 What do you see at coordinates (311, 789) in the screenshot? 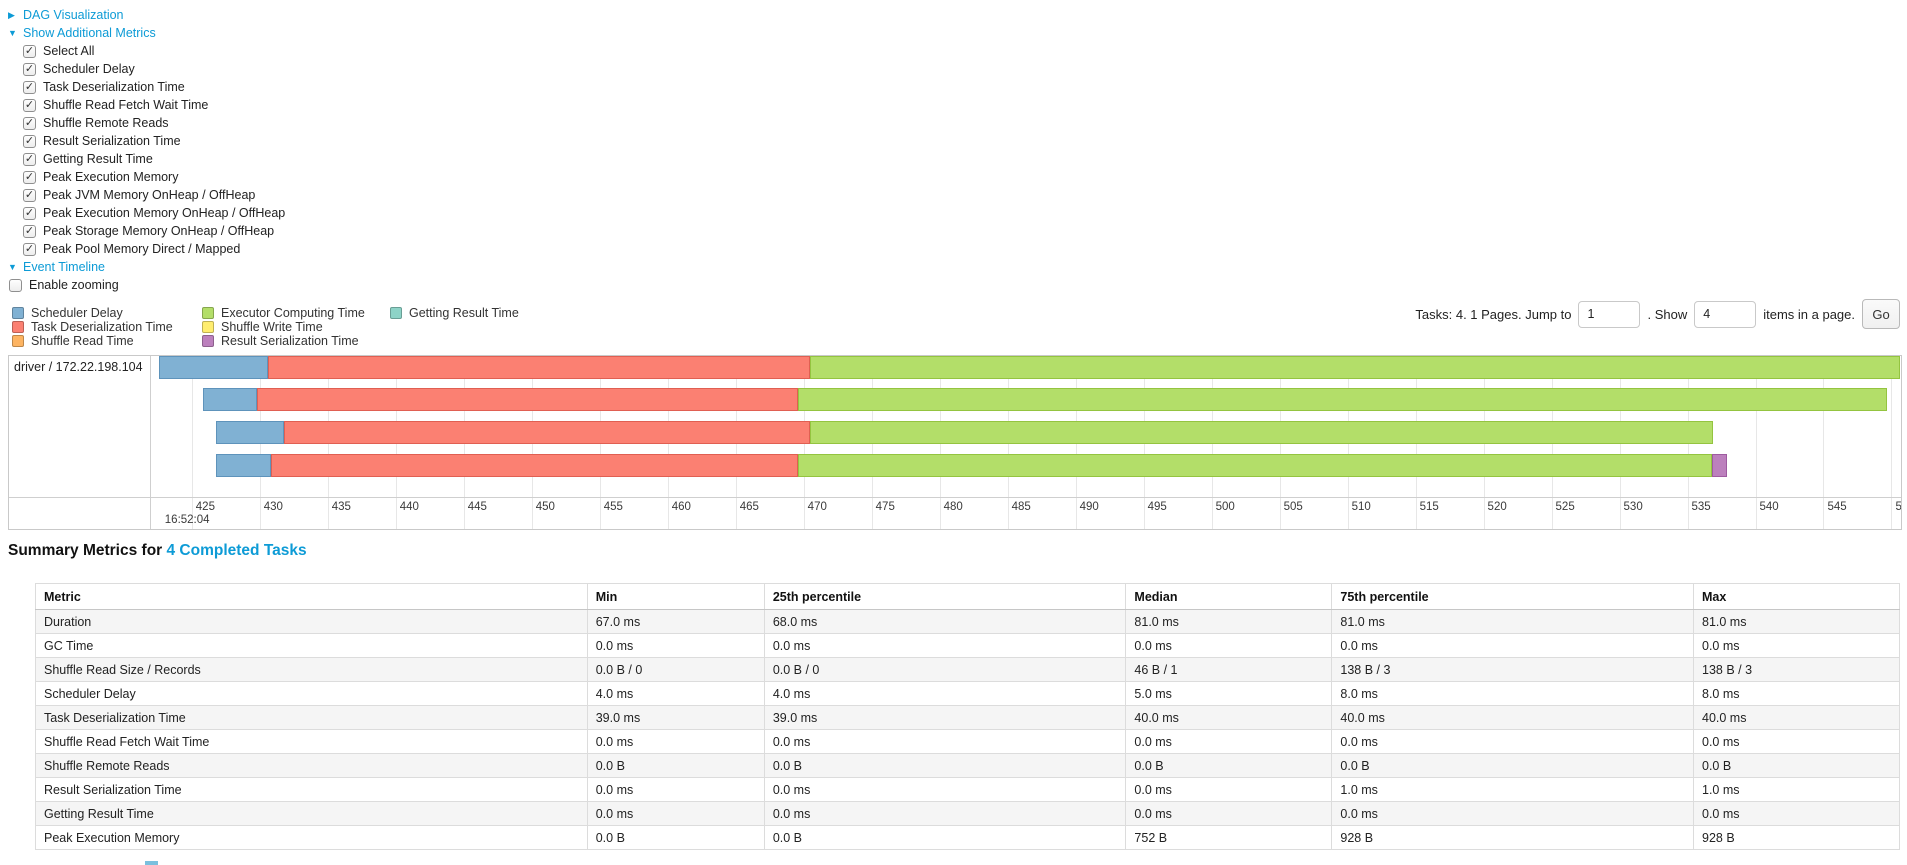
I see `metric-name-cell: Result Serialization Time` at bounding box center [311, 789].